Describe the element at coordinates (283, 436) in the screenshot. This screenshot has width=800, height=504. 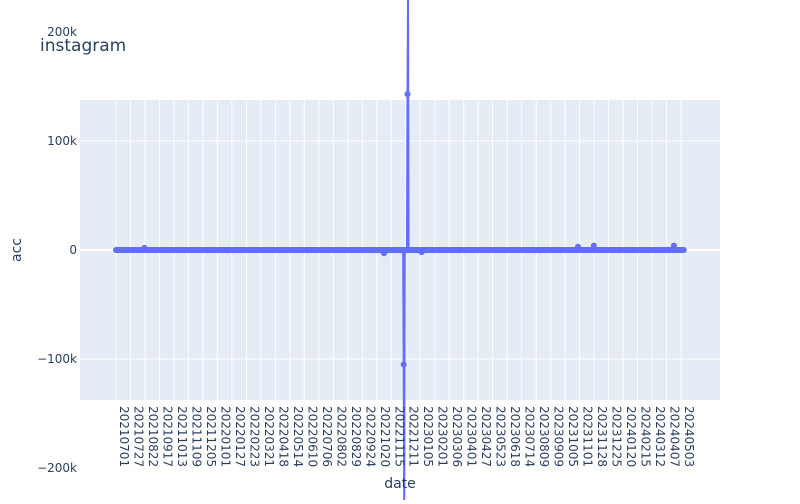
I see `x-tick-label: 20220418` at that location.